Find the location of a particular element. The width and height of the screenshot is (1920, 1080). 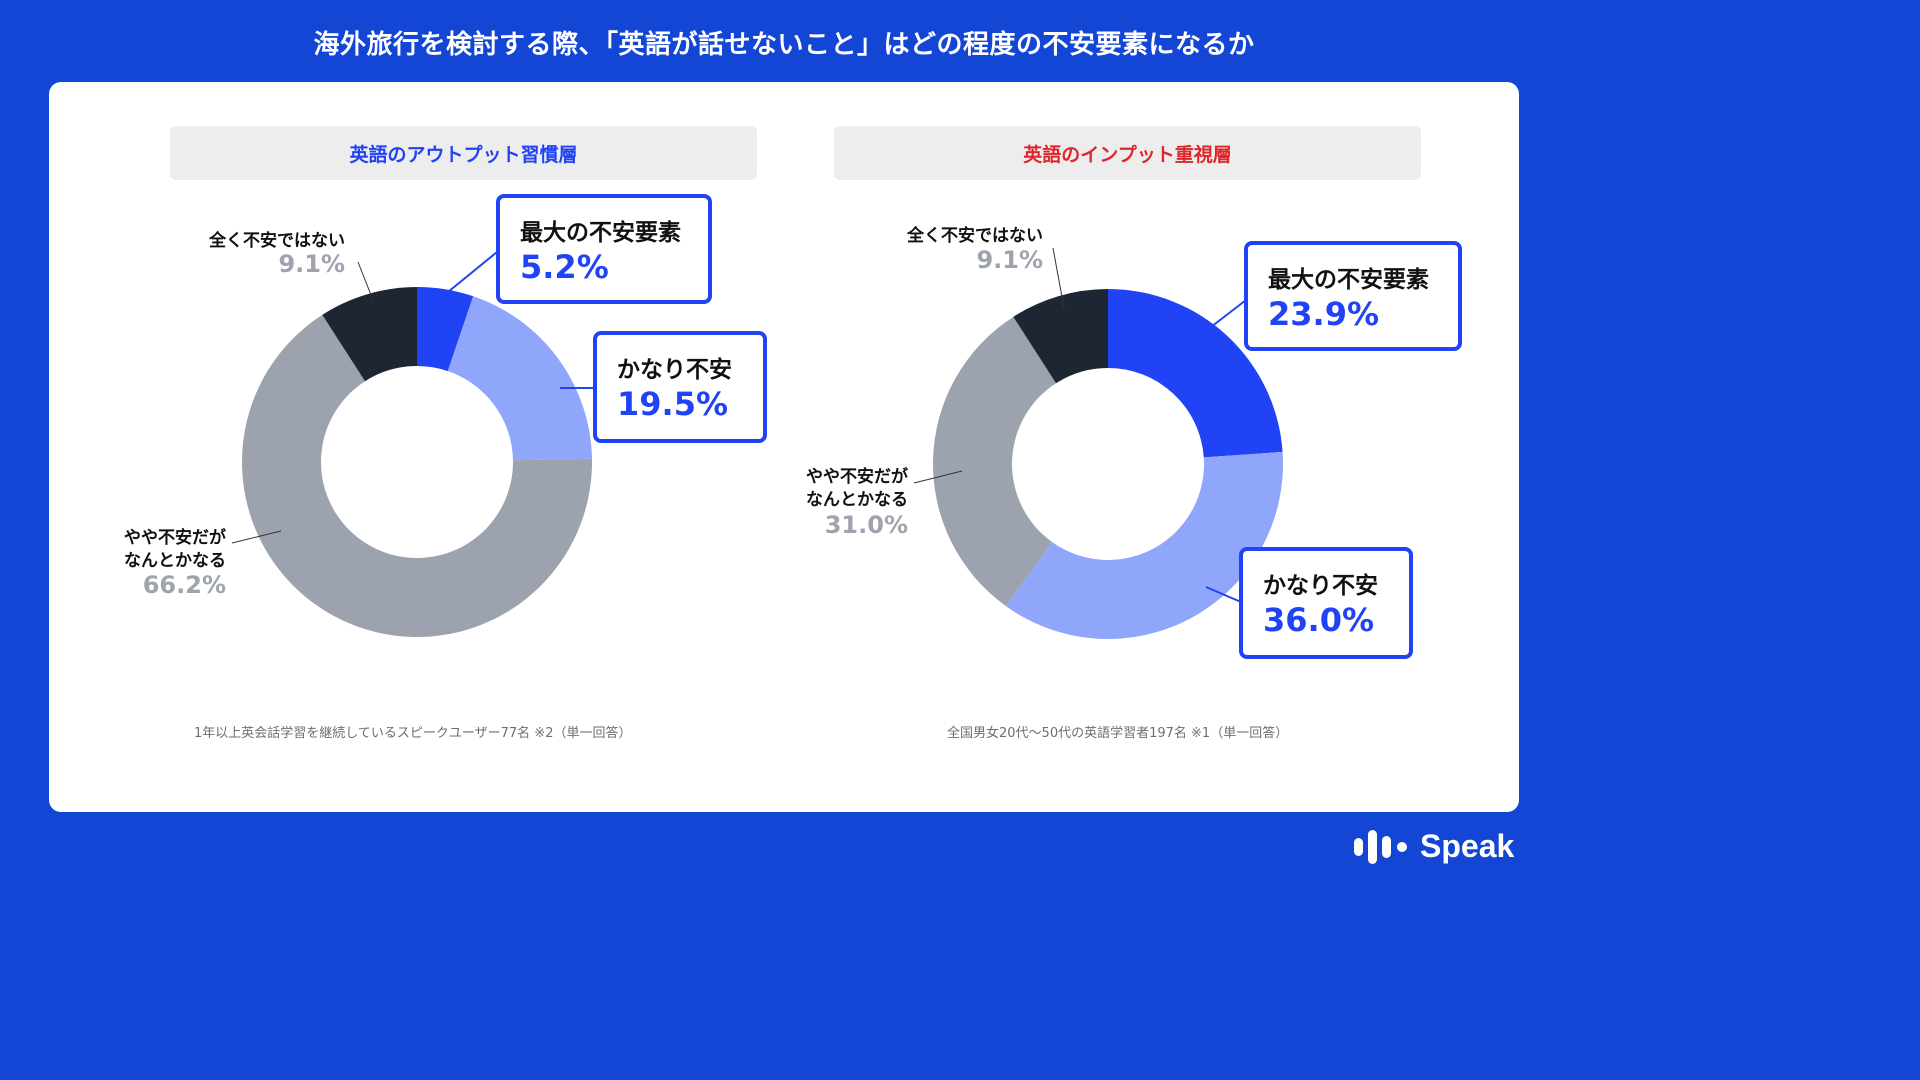

donut-0-label-2-line-0: やや不安だが is located at coordinates (175, 537).